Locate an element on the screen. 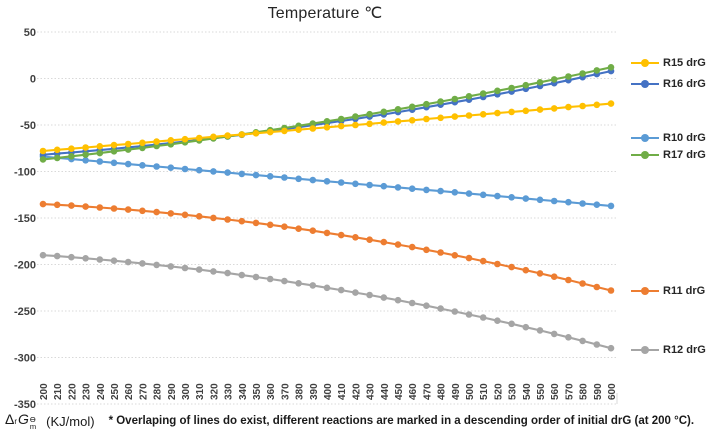 This screenshot has width=709, height=435. svg-text: 510 is located at coordinates (484, 391).